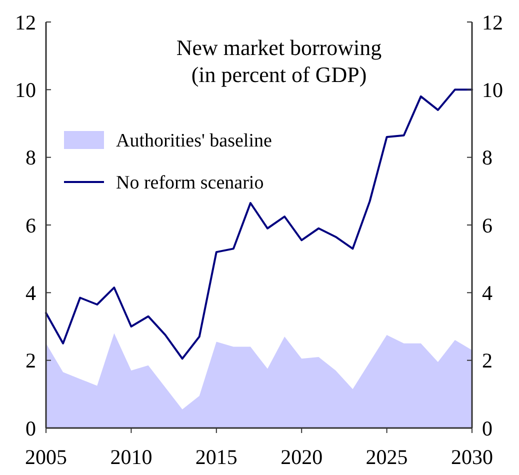  What do you see at coordinates (472, 457) in the screenshot?
I see `x-tick-label: 2030` at bounding box center [472, 457].